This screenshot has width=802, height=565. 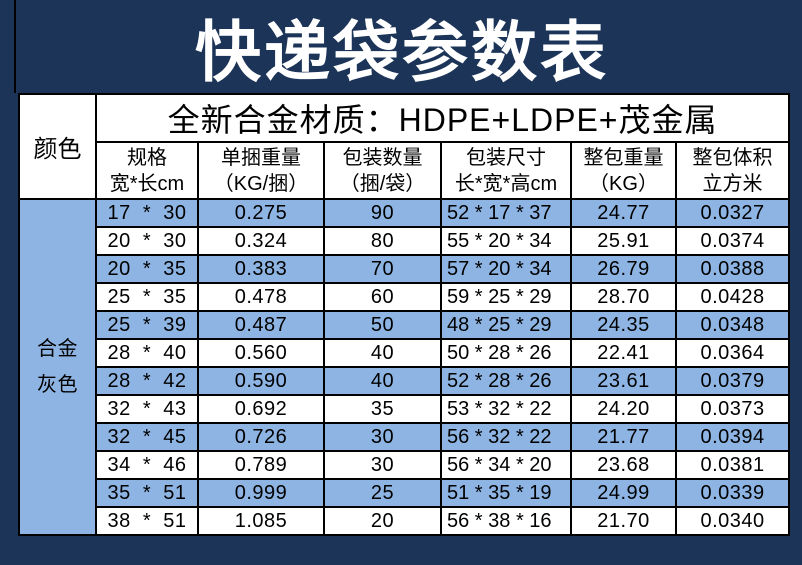 What do you see at coordinates (506, 297) in the screenshot?
I see `cell-pack-size: 59 * 25 * 29` at bounding box center [506, 297].